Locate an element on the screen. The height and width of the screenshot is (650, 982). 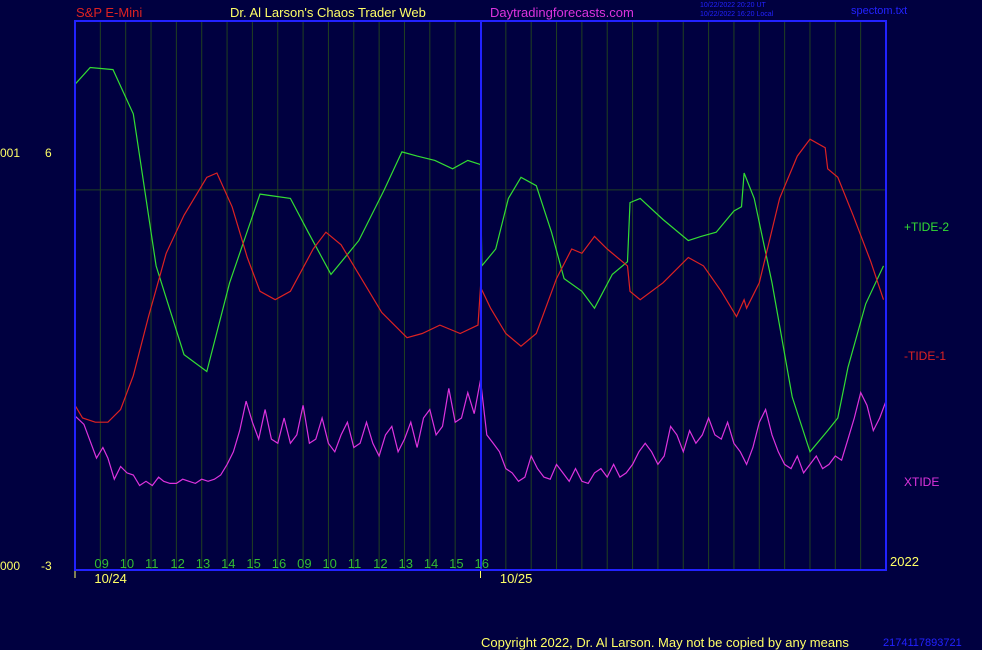
y-tick-top: 6 is located at coordinates (48, 153).